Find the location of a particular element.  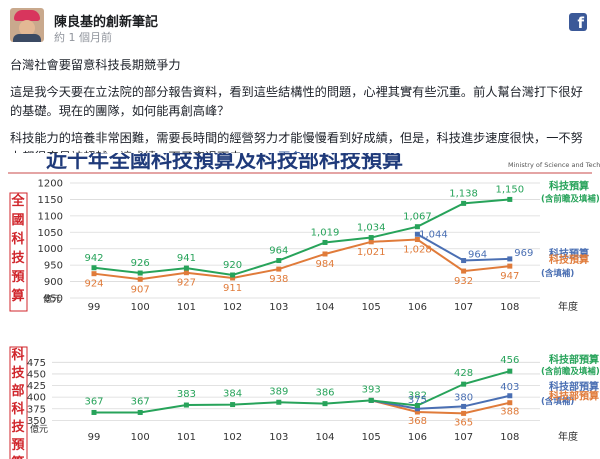

side-label-frame is located at coordinates (18, 252).